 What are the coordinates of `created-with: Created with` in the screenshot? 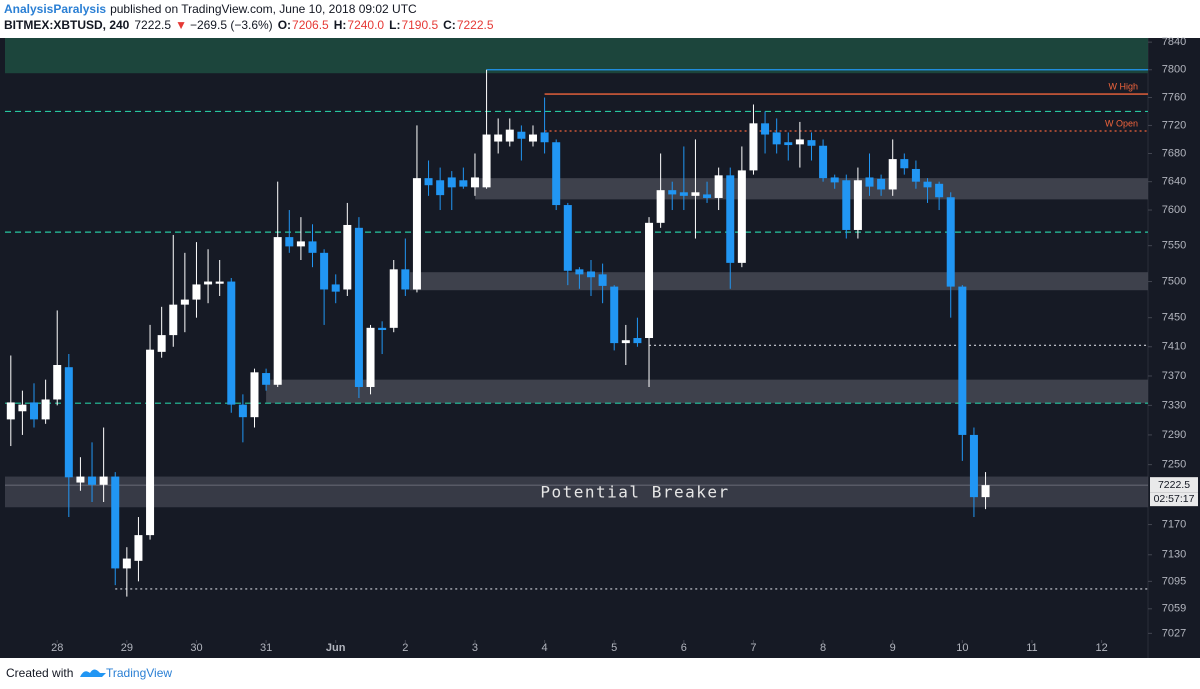 It's located at (39, 673).